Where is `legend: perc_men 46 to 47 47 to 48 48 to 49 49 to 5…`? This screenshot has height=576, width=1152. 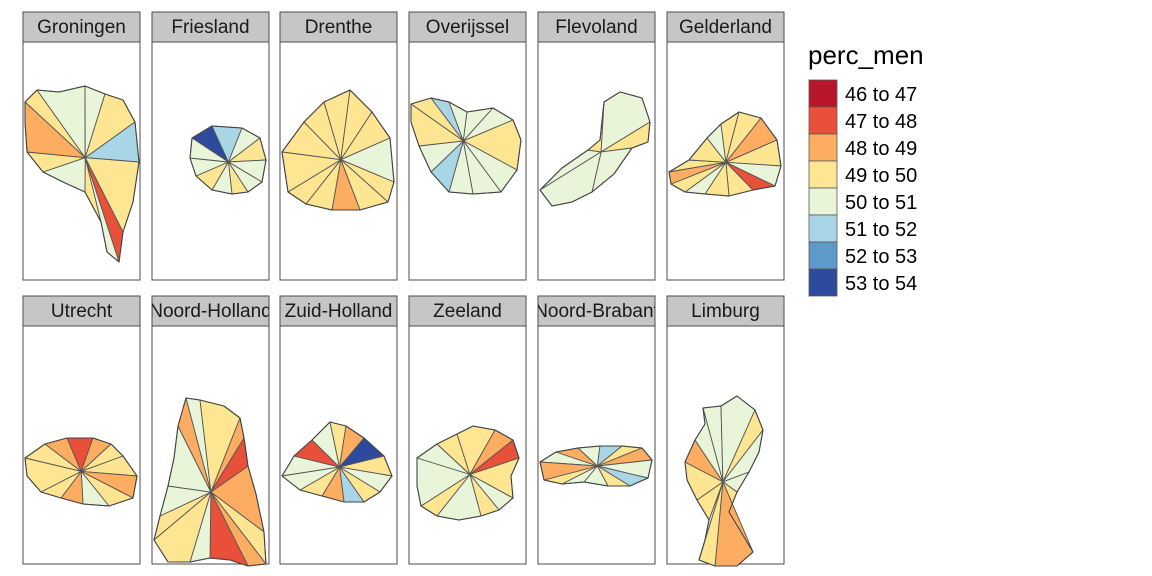
legend: perc_men 46 to 47 47 to 48 48 to 49 49 to 5… is located at coordinates (866, 168).